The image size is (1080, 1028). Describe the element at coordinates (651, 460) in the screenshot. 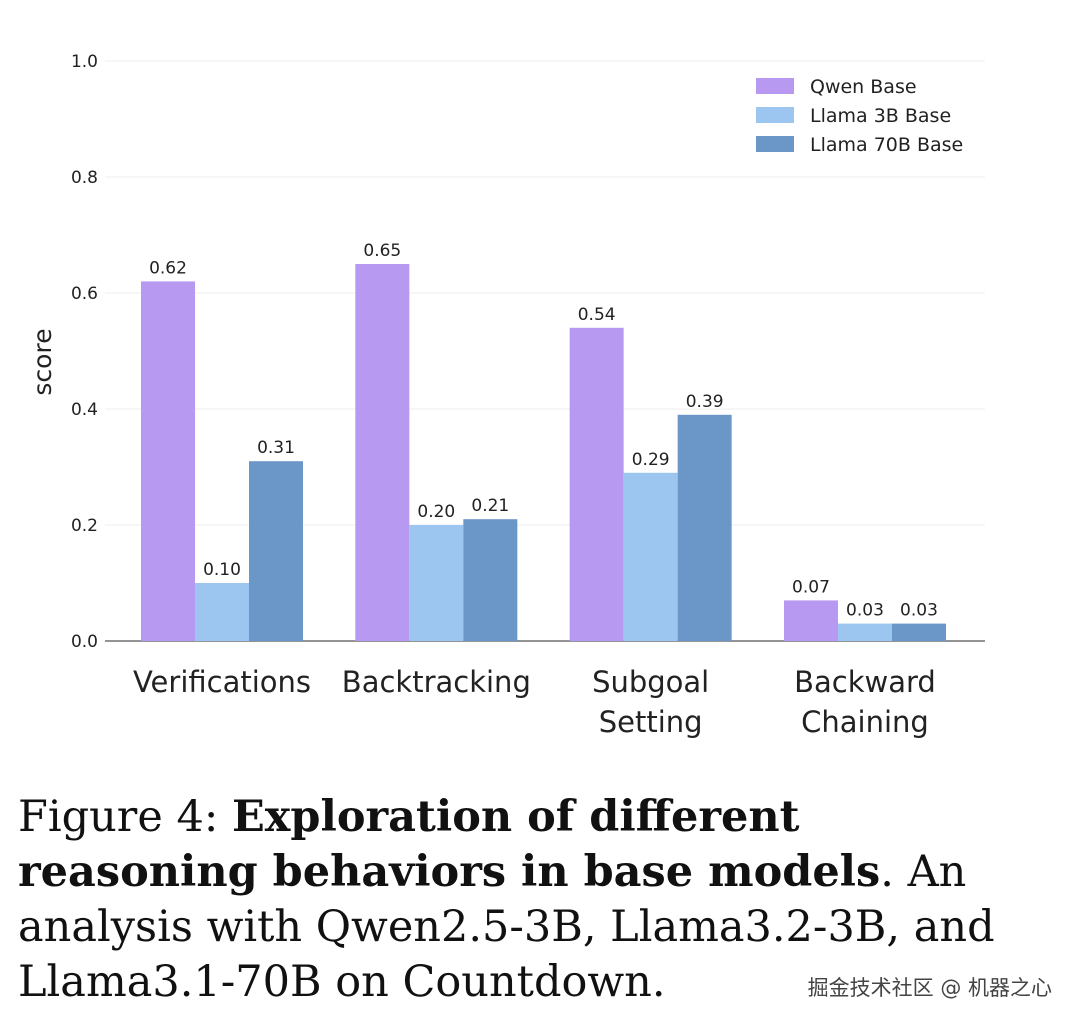

I see `data-label: 0.29` at that location.